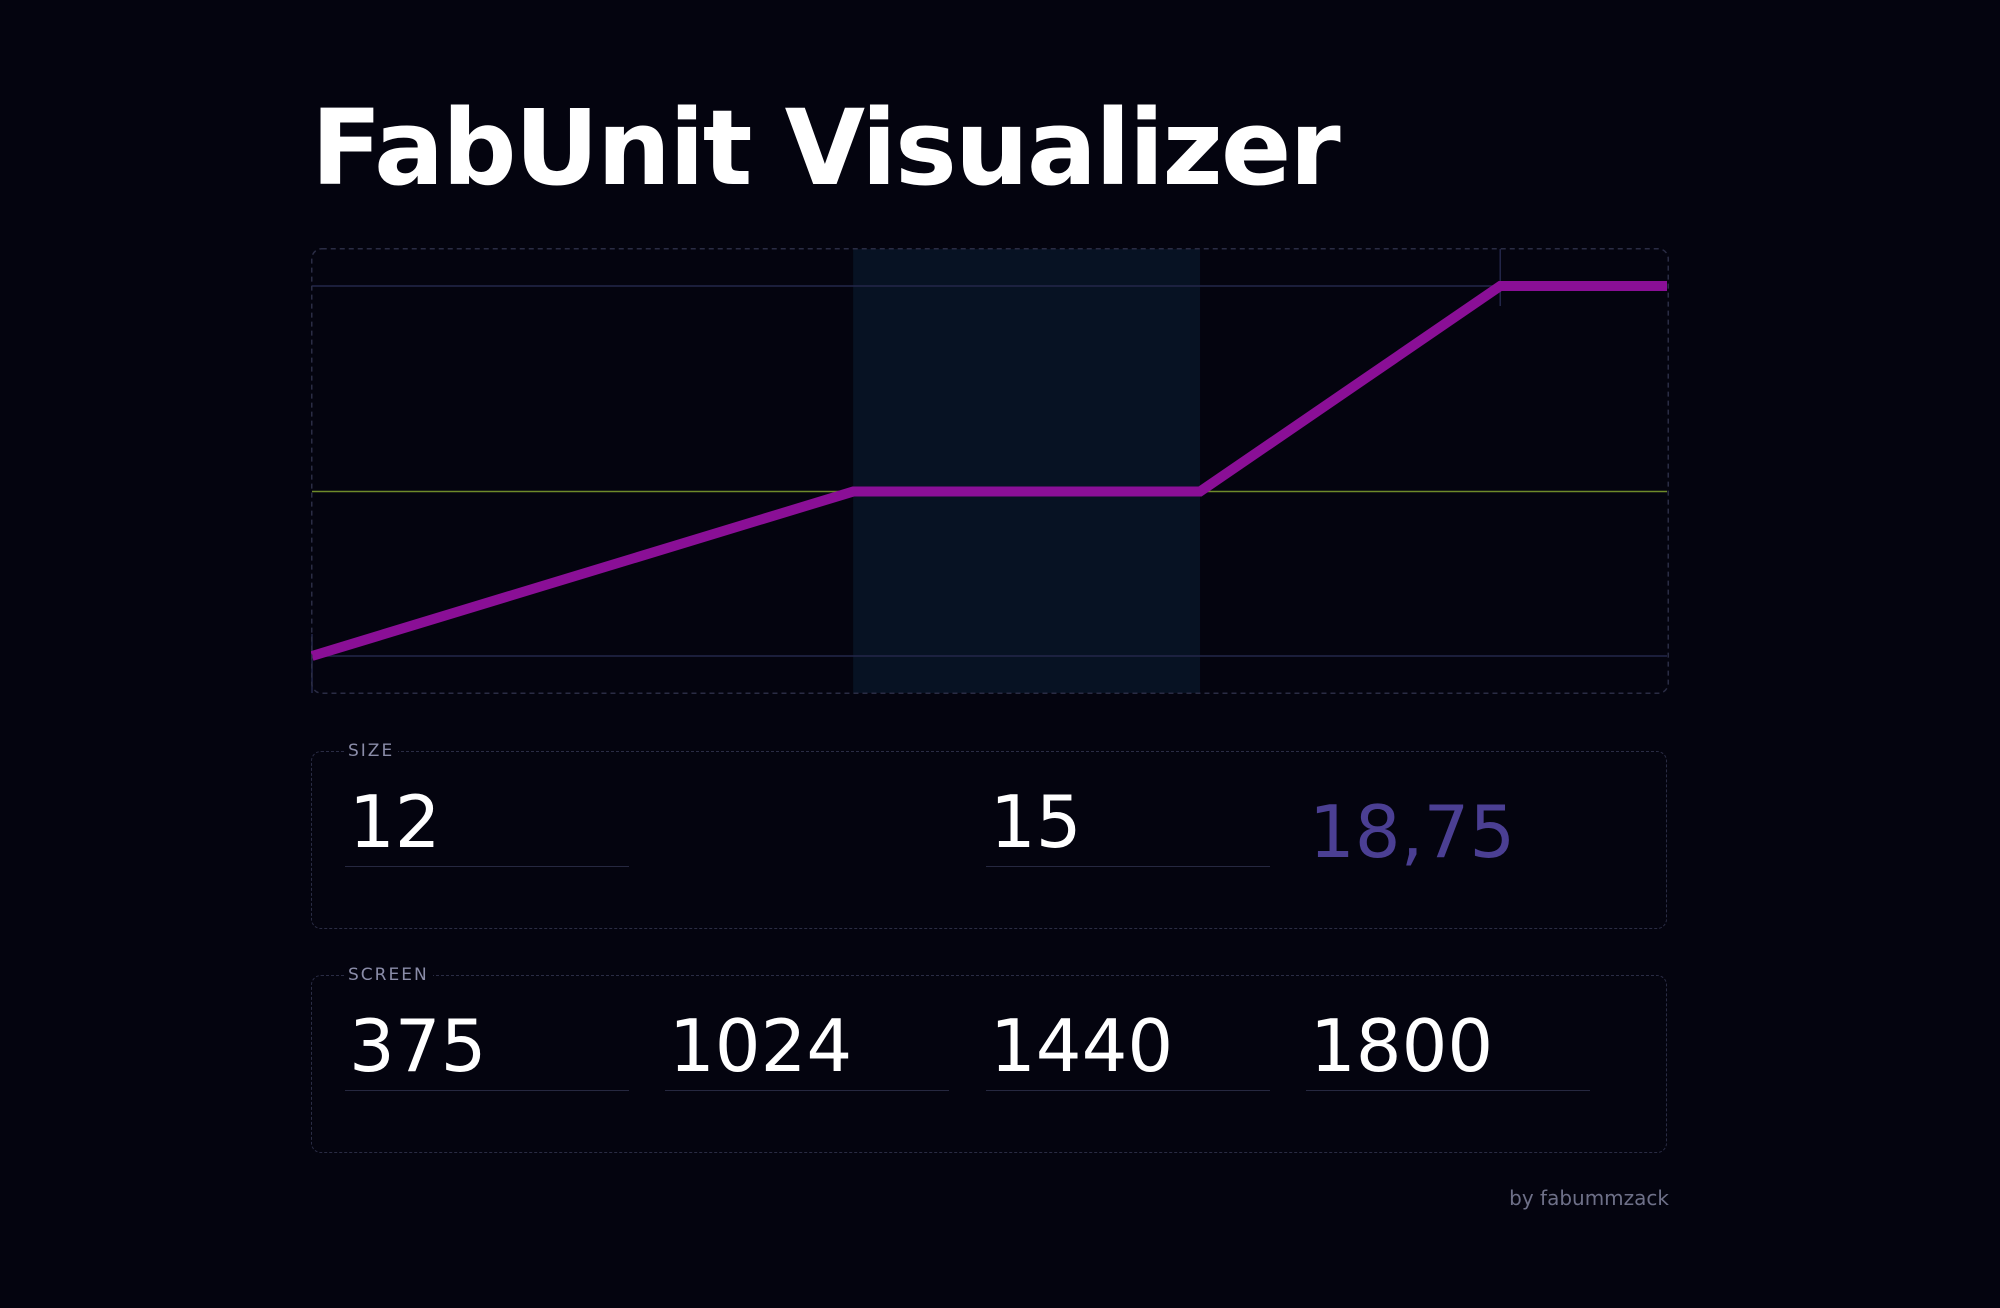 The width and height of the screenshot is (2000, 1308). What do you see at coordinates (1036, 822) in the screenshot?
I see `size-mid-value: 15` at bounding box center [1036, 822].